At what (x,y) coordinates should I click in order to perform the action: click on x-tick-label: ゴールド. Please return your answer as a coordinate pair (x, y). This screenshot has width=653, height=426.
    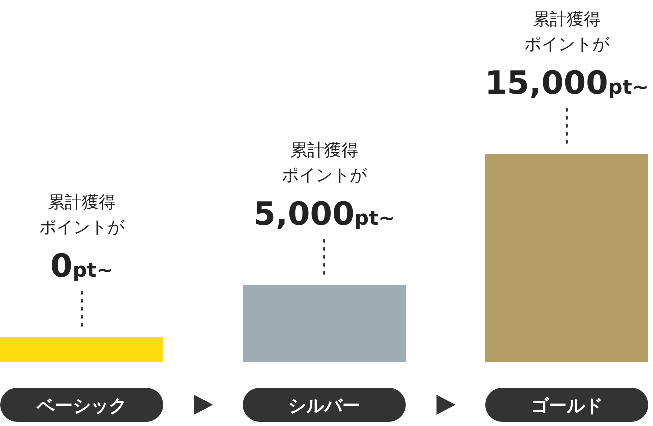
    Looking at the image, I should click on (567, 406).